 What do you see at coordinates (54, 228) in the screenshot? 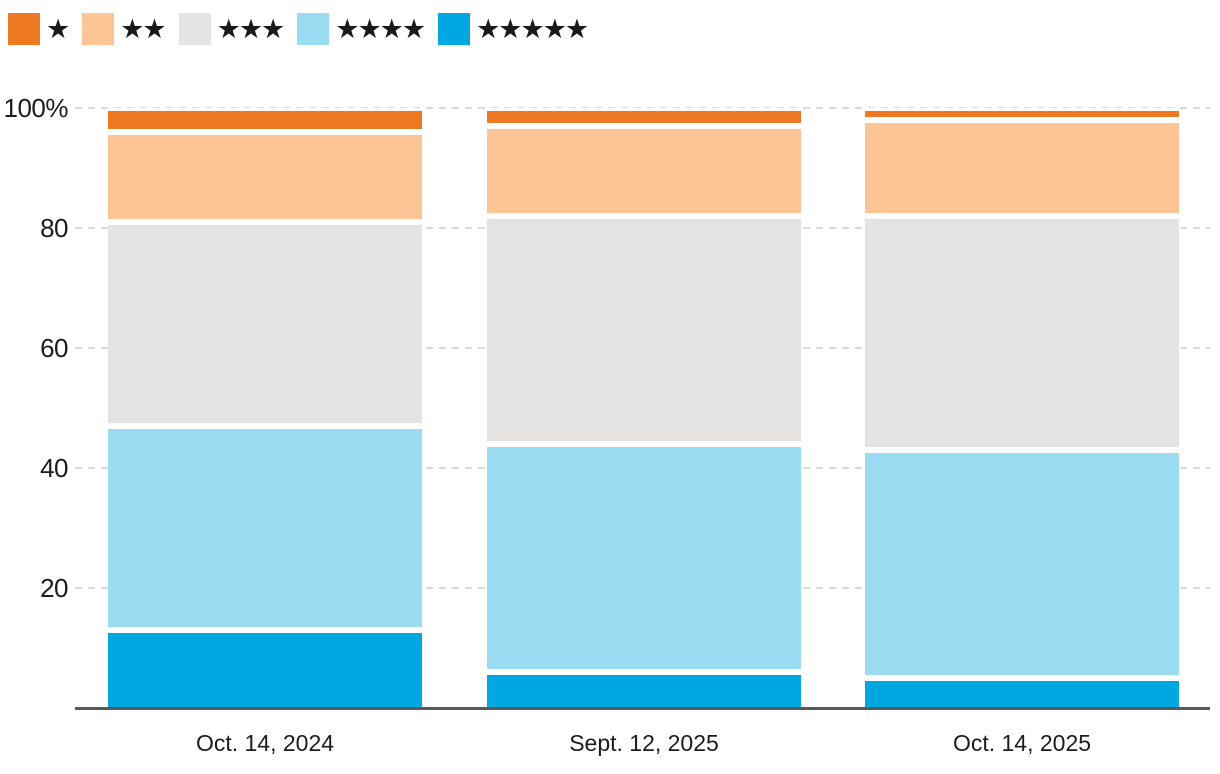
I see `y-axis-tick-80: 80` at bounding box center [54, 228].